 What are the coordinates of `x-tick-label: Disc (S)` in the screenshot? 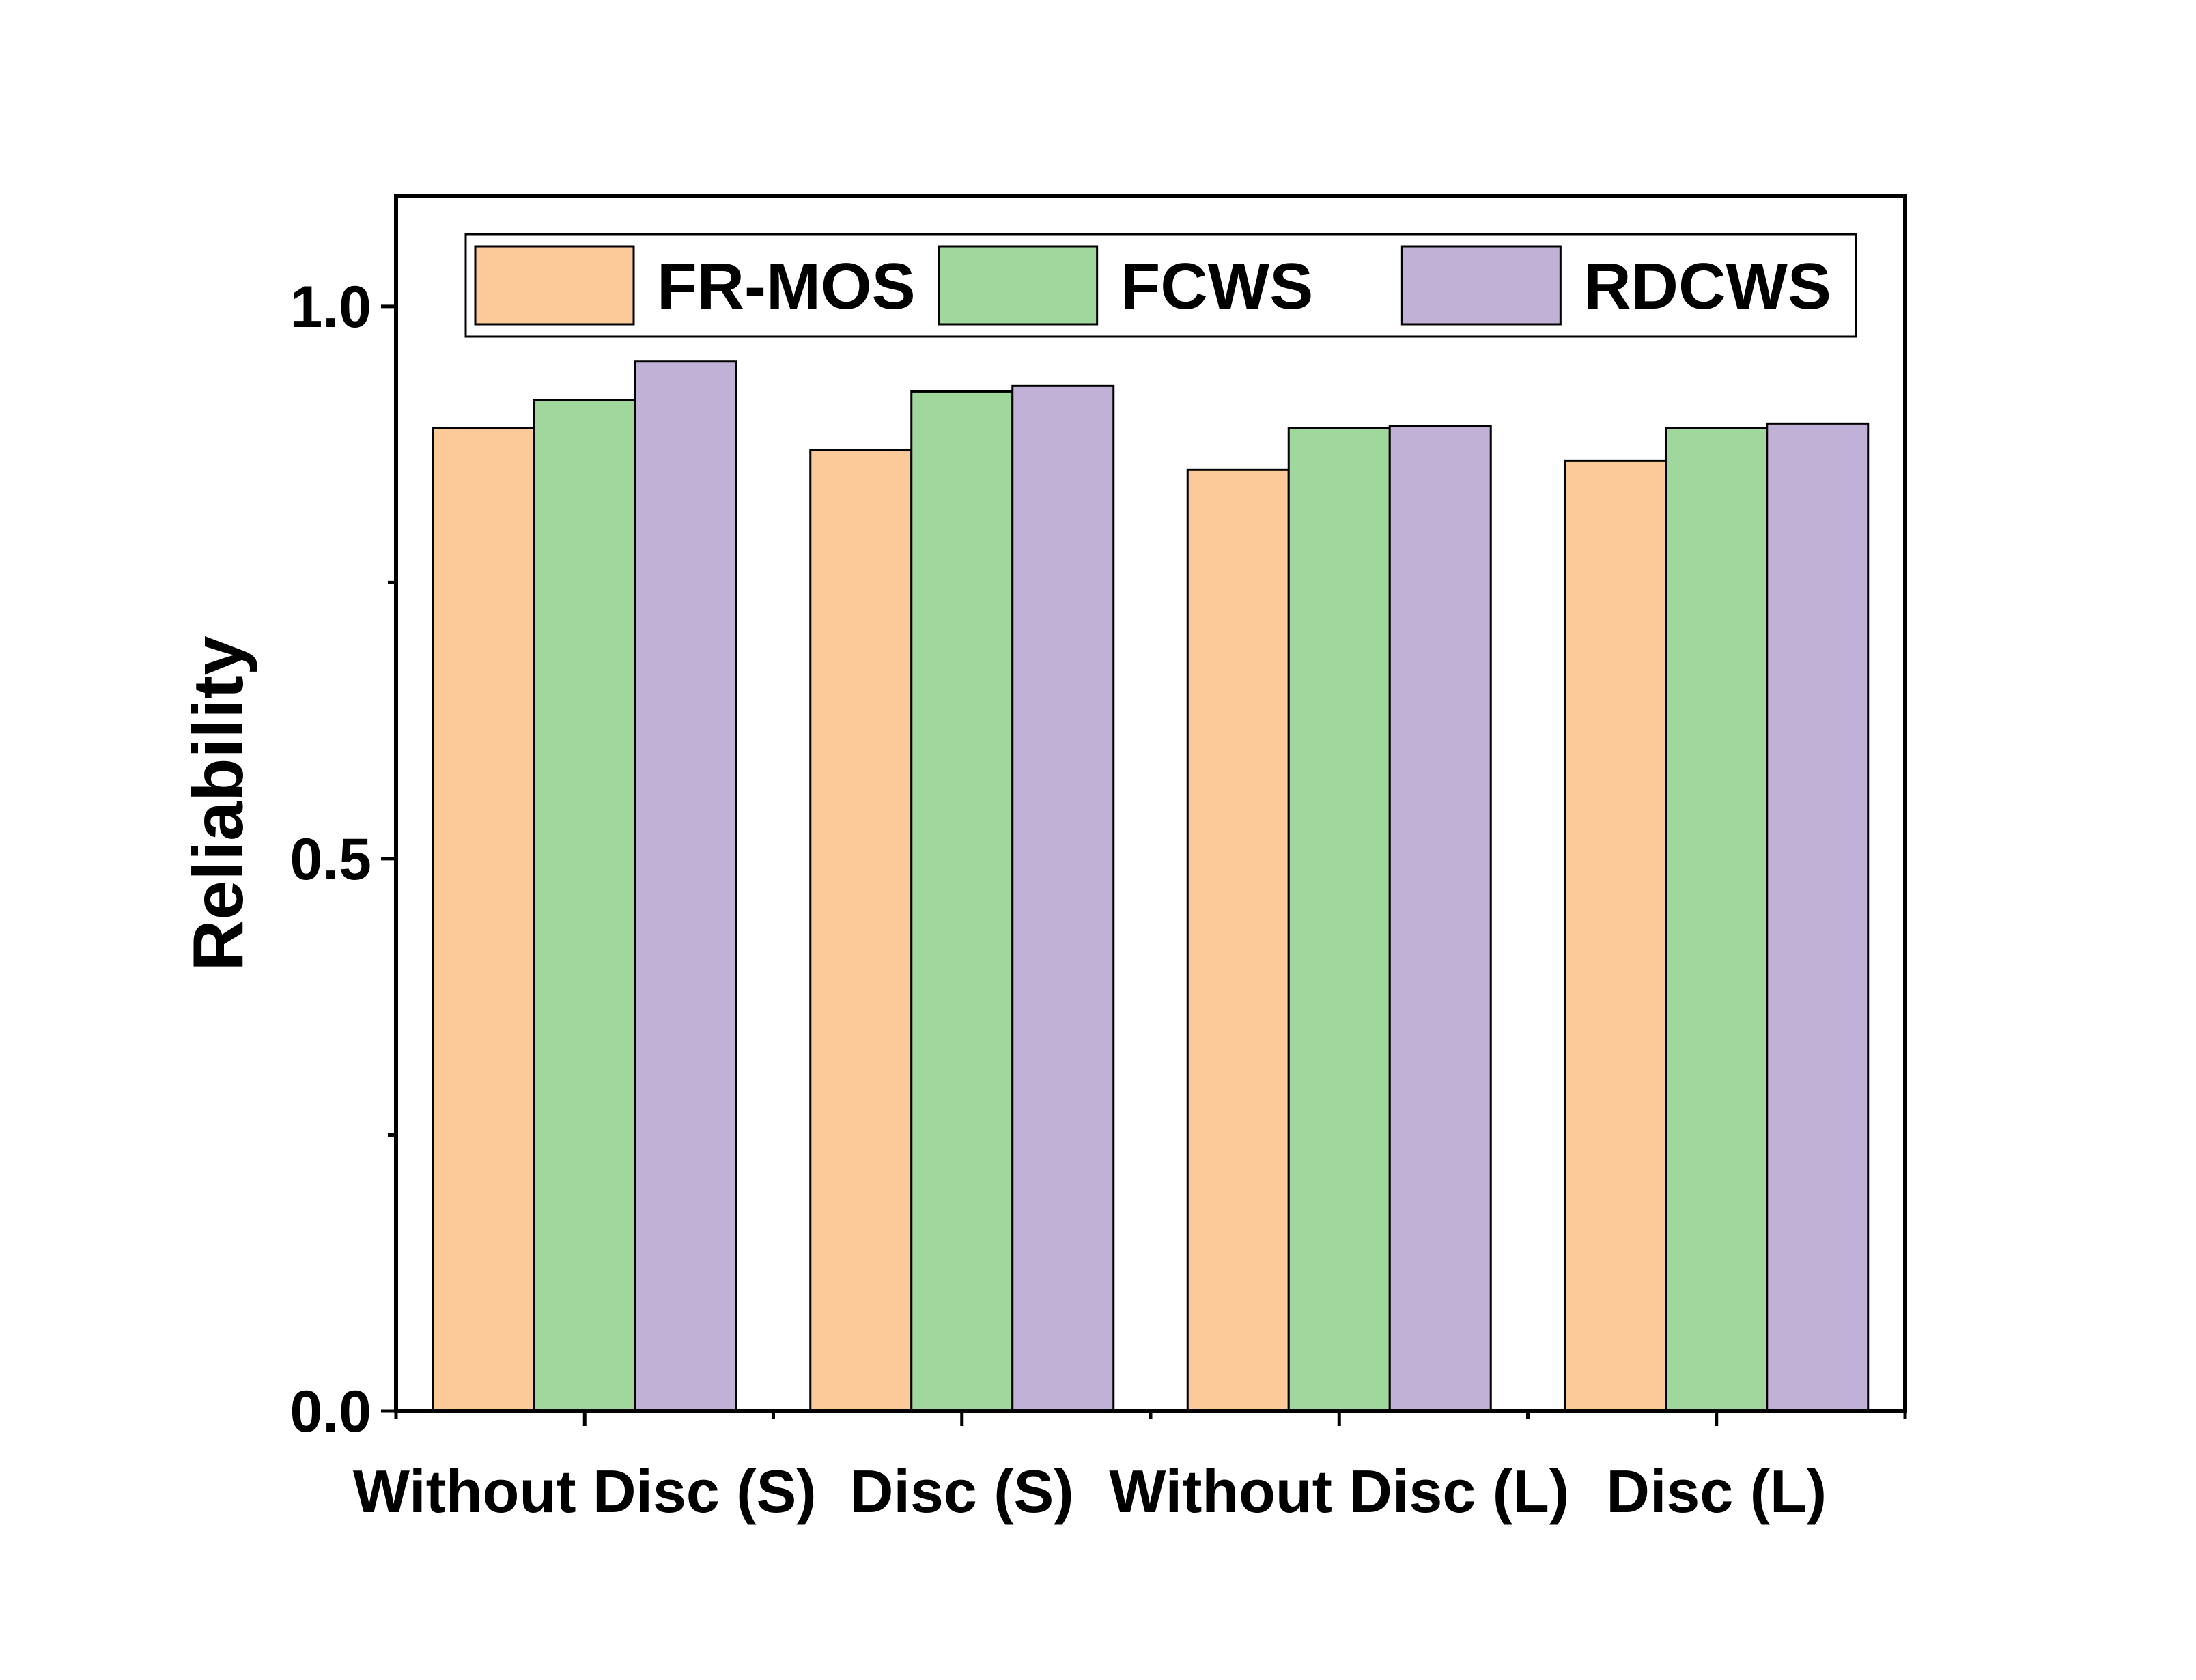 It's located at (962, 1491).